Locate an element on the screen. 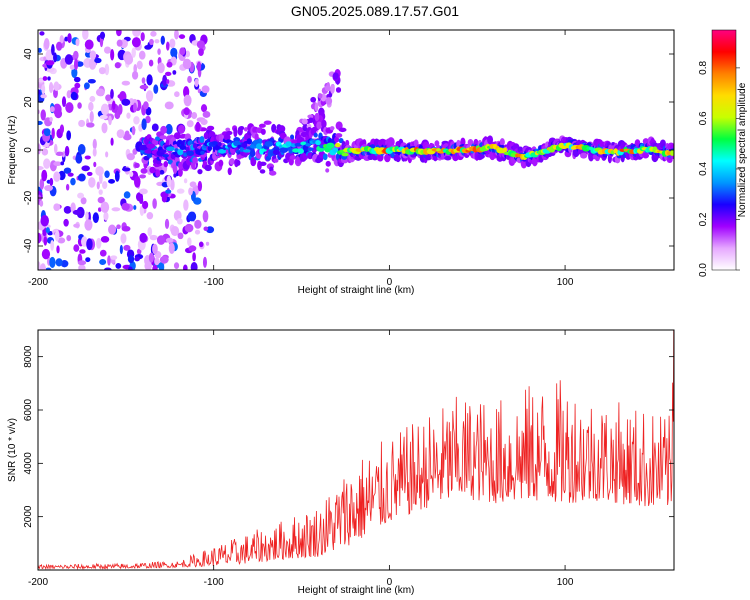 The width and height of the screenshot is (750, 600). spectrogram-ylabel: Frequency (Hz) is located at coordinates (12, 150).